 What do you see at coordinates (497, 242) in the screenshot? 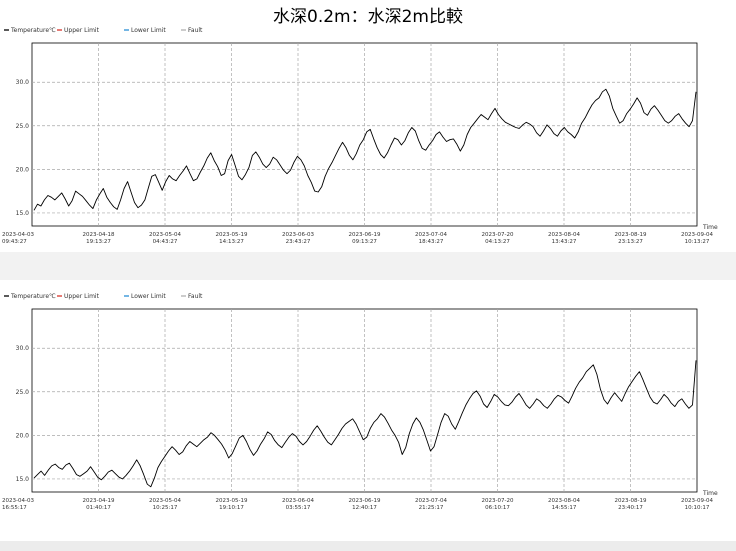
I see `x-tick-time: 04:13:27` at bounding box center [497, 242].